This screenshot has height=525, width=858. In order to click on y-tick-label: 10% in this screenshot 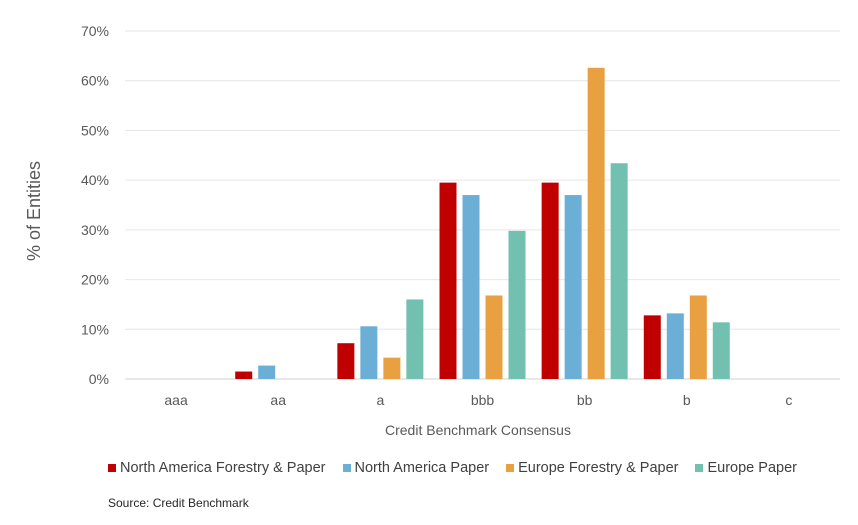, I will do `click(95, 329)`.